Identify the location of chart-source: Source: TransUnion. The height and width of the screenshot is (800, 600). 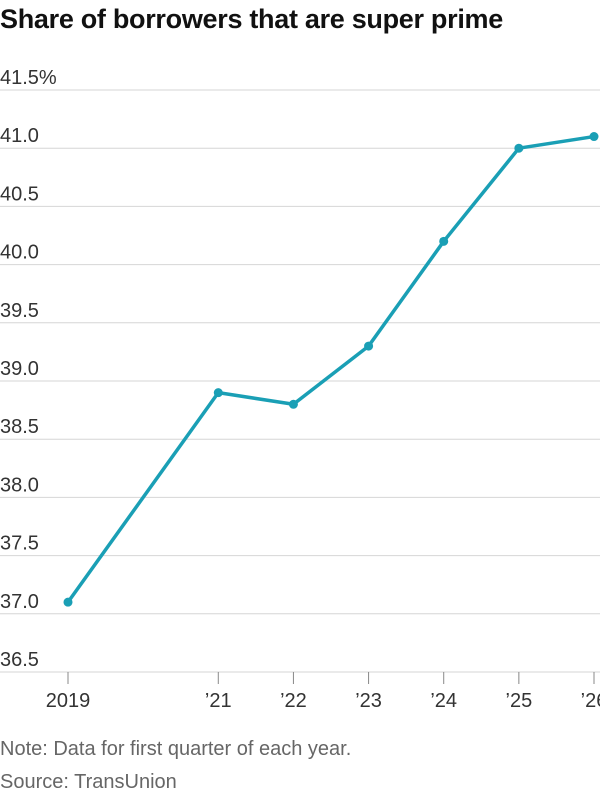
(88, 782).